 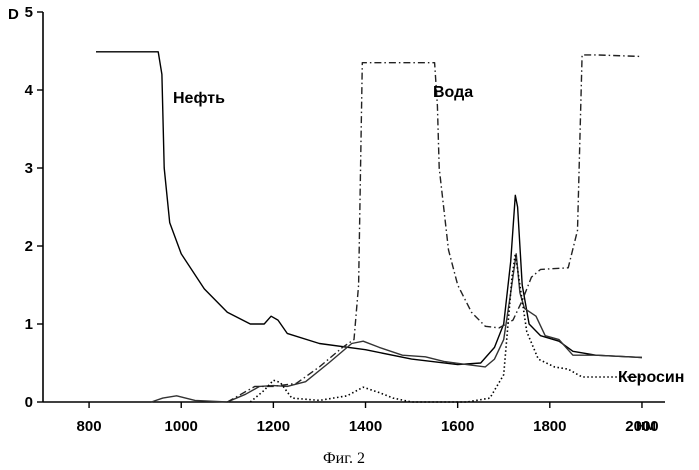 I want to click on series-label-oil: Нефть, so click(x=199, y=98).